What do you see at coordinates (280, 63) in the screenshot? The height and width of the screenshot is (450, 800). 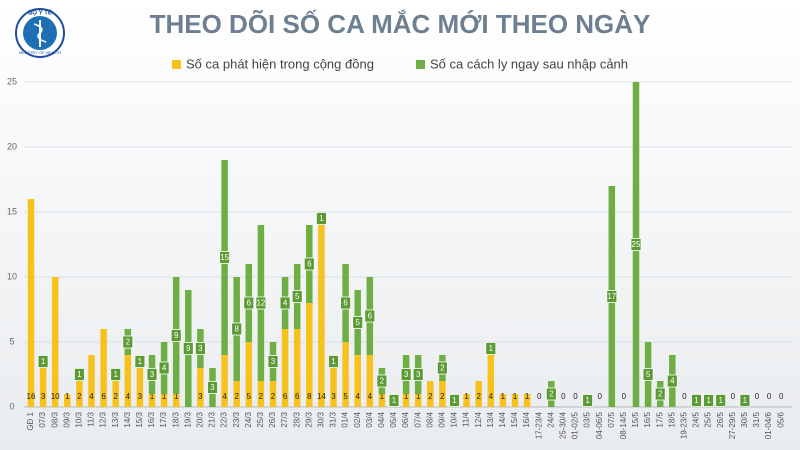 I see `legend-label: Số ca phát hiện trong cộng đồng` at bounding box center [280, 63].